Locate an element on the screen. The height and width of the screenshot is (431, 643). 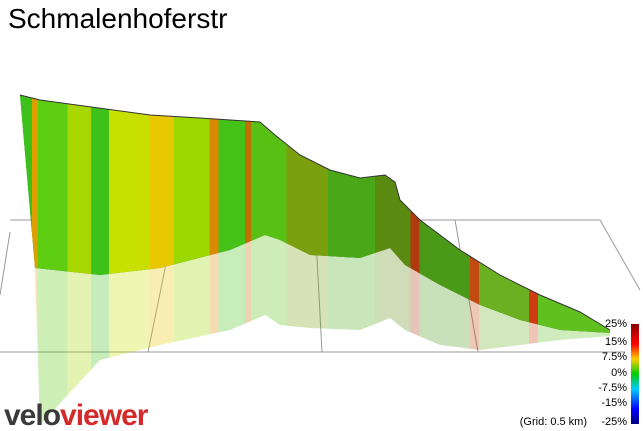
legend-label: 7.5% is located at coordinates (614, 357).